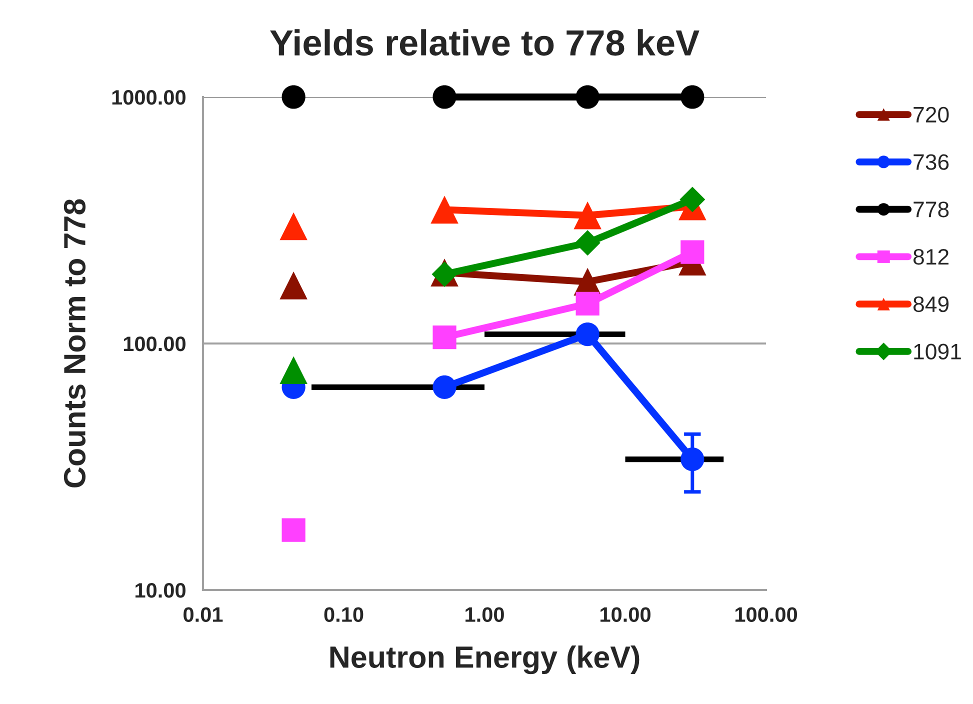  Describe the element at coordinates (931, 162) in the screenshot. I see `legend-label: 736` at that location.